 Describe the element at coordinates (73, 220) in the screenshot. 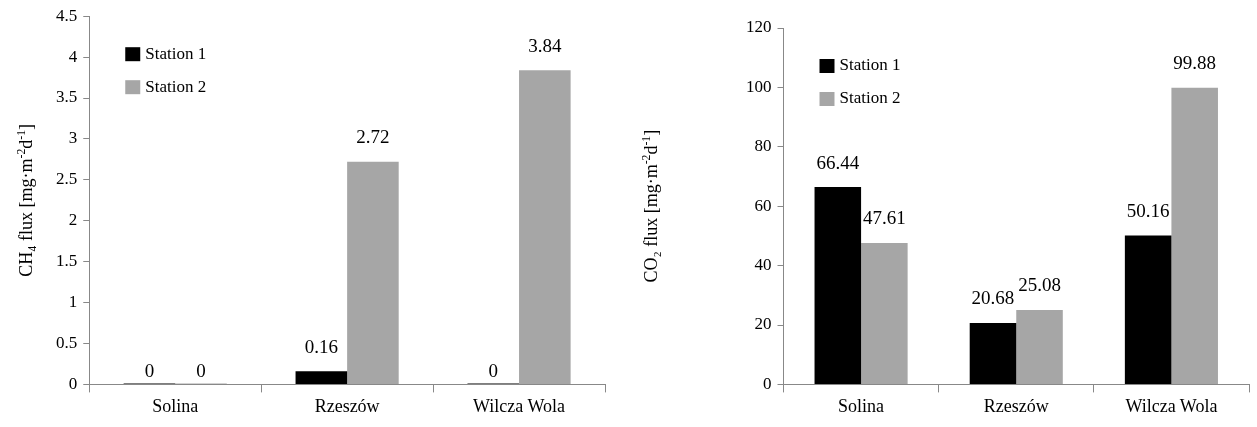

I see `y-tick-label: 2` at that location.